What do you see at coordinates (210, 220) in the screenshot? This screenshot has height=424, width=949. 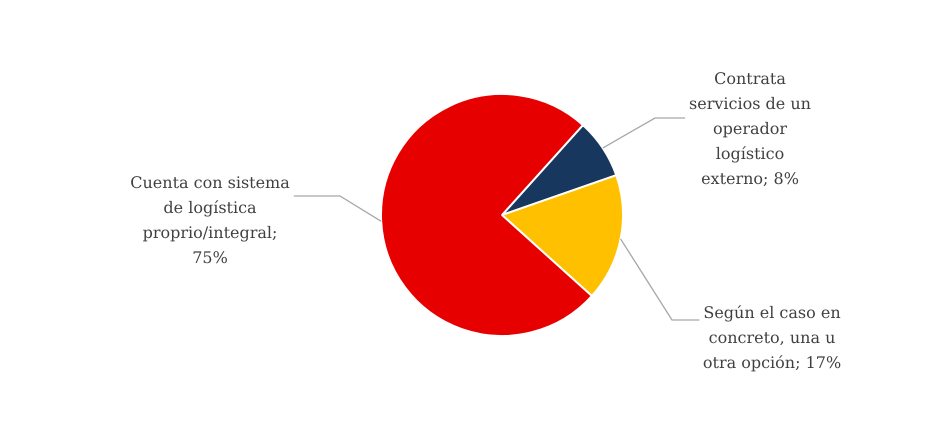 I see `slice-label: Cuenta con sistema de logística proprio/integral; 75%` at bounding box center [210, 220].